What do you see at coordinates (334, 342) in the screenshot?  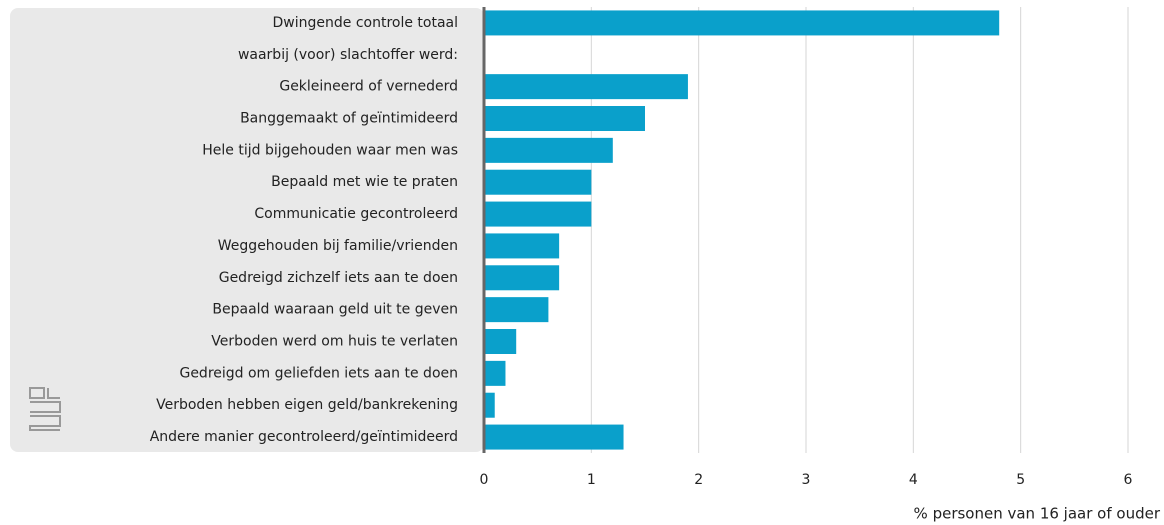 I see `y-tick-label: Verboden werd om huis te verlaten` at bounding box center [334, 342].